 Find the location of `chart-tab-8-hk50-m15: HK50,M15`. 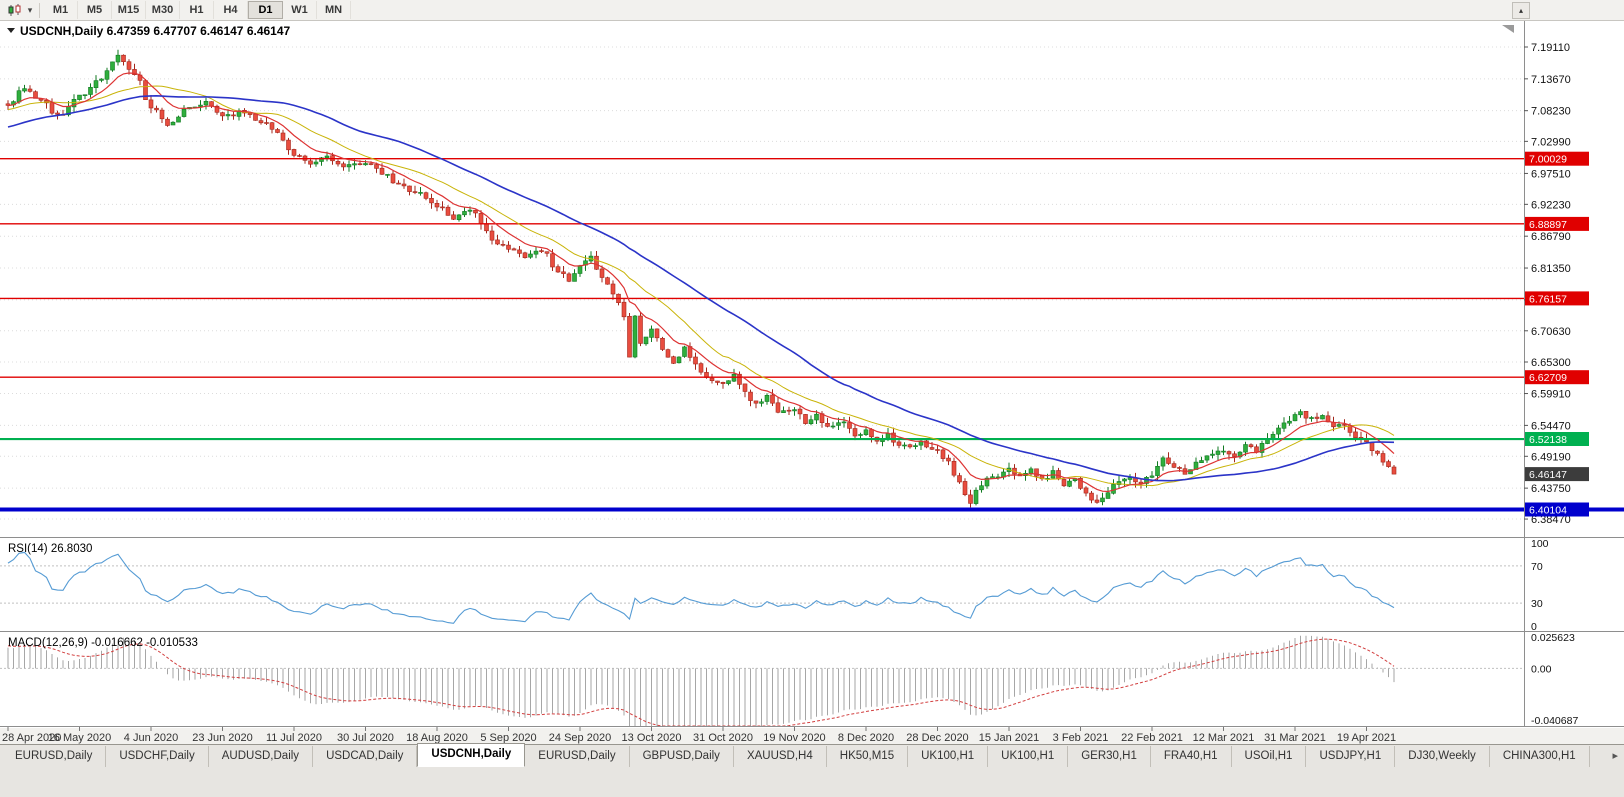

chart-tab-8-hk50-m15: HK50,M15 is located at coordinates (868, 756).